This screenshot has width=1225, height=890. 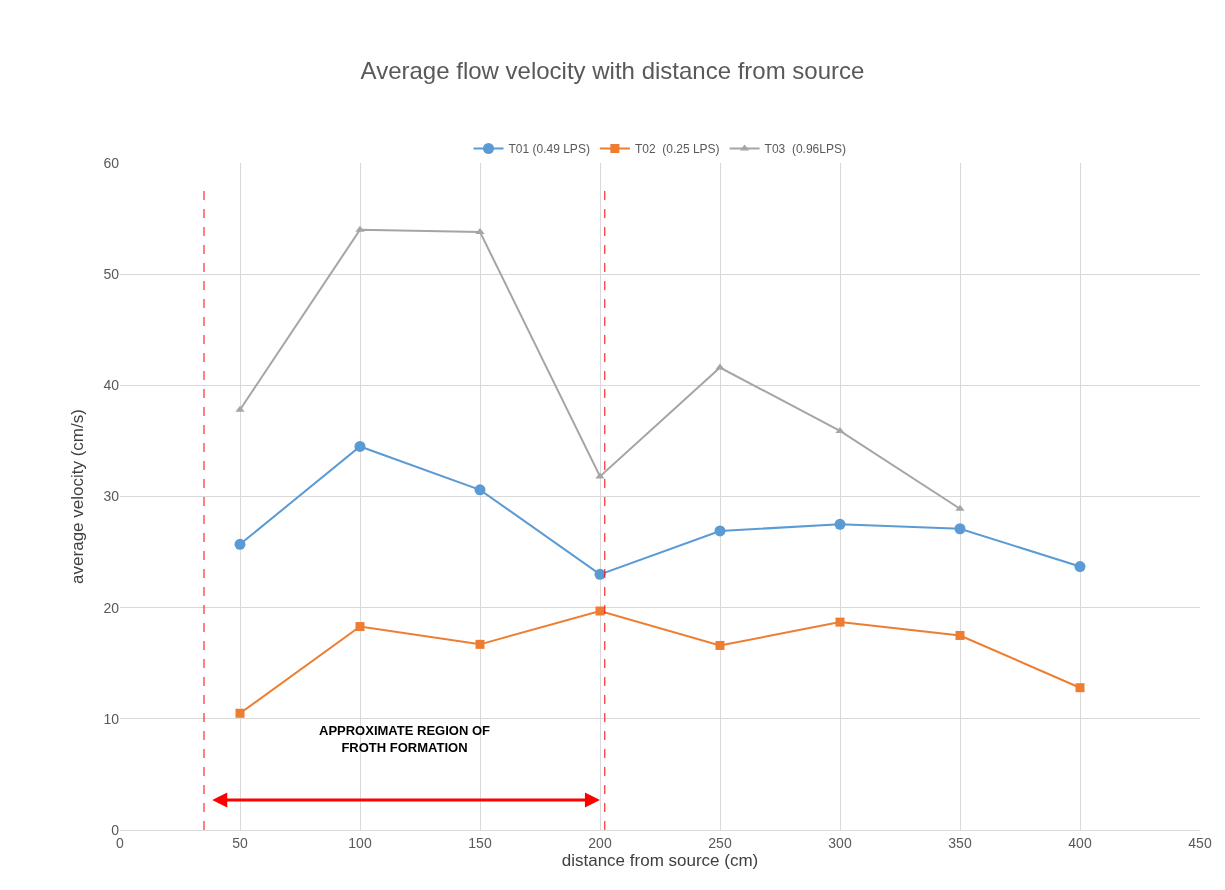 I want to click on y-tick-label: 60, so click(x=111, y=162).